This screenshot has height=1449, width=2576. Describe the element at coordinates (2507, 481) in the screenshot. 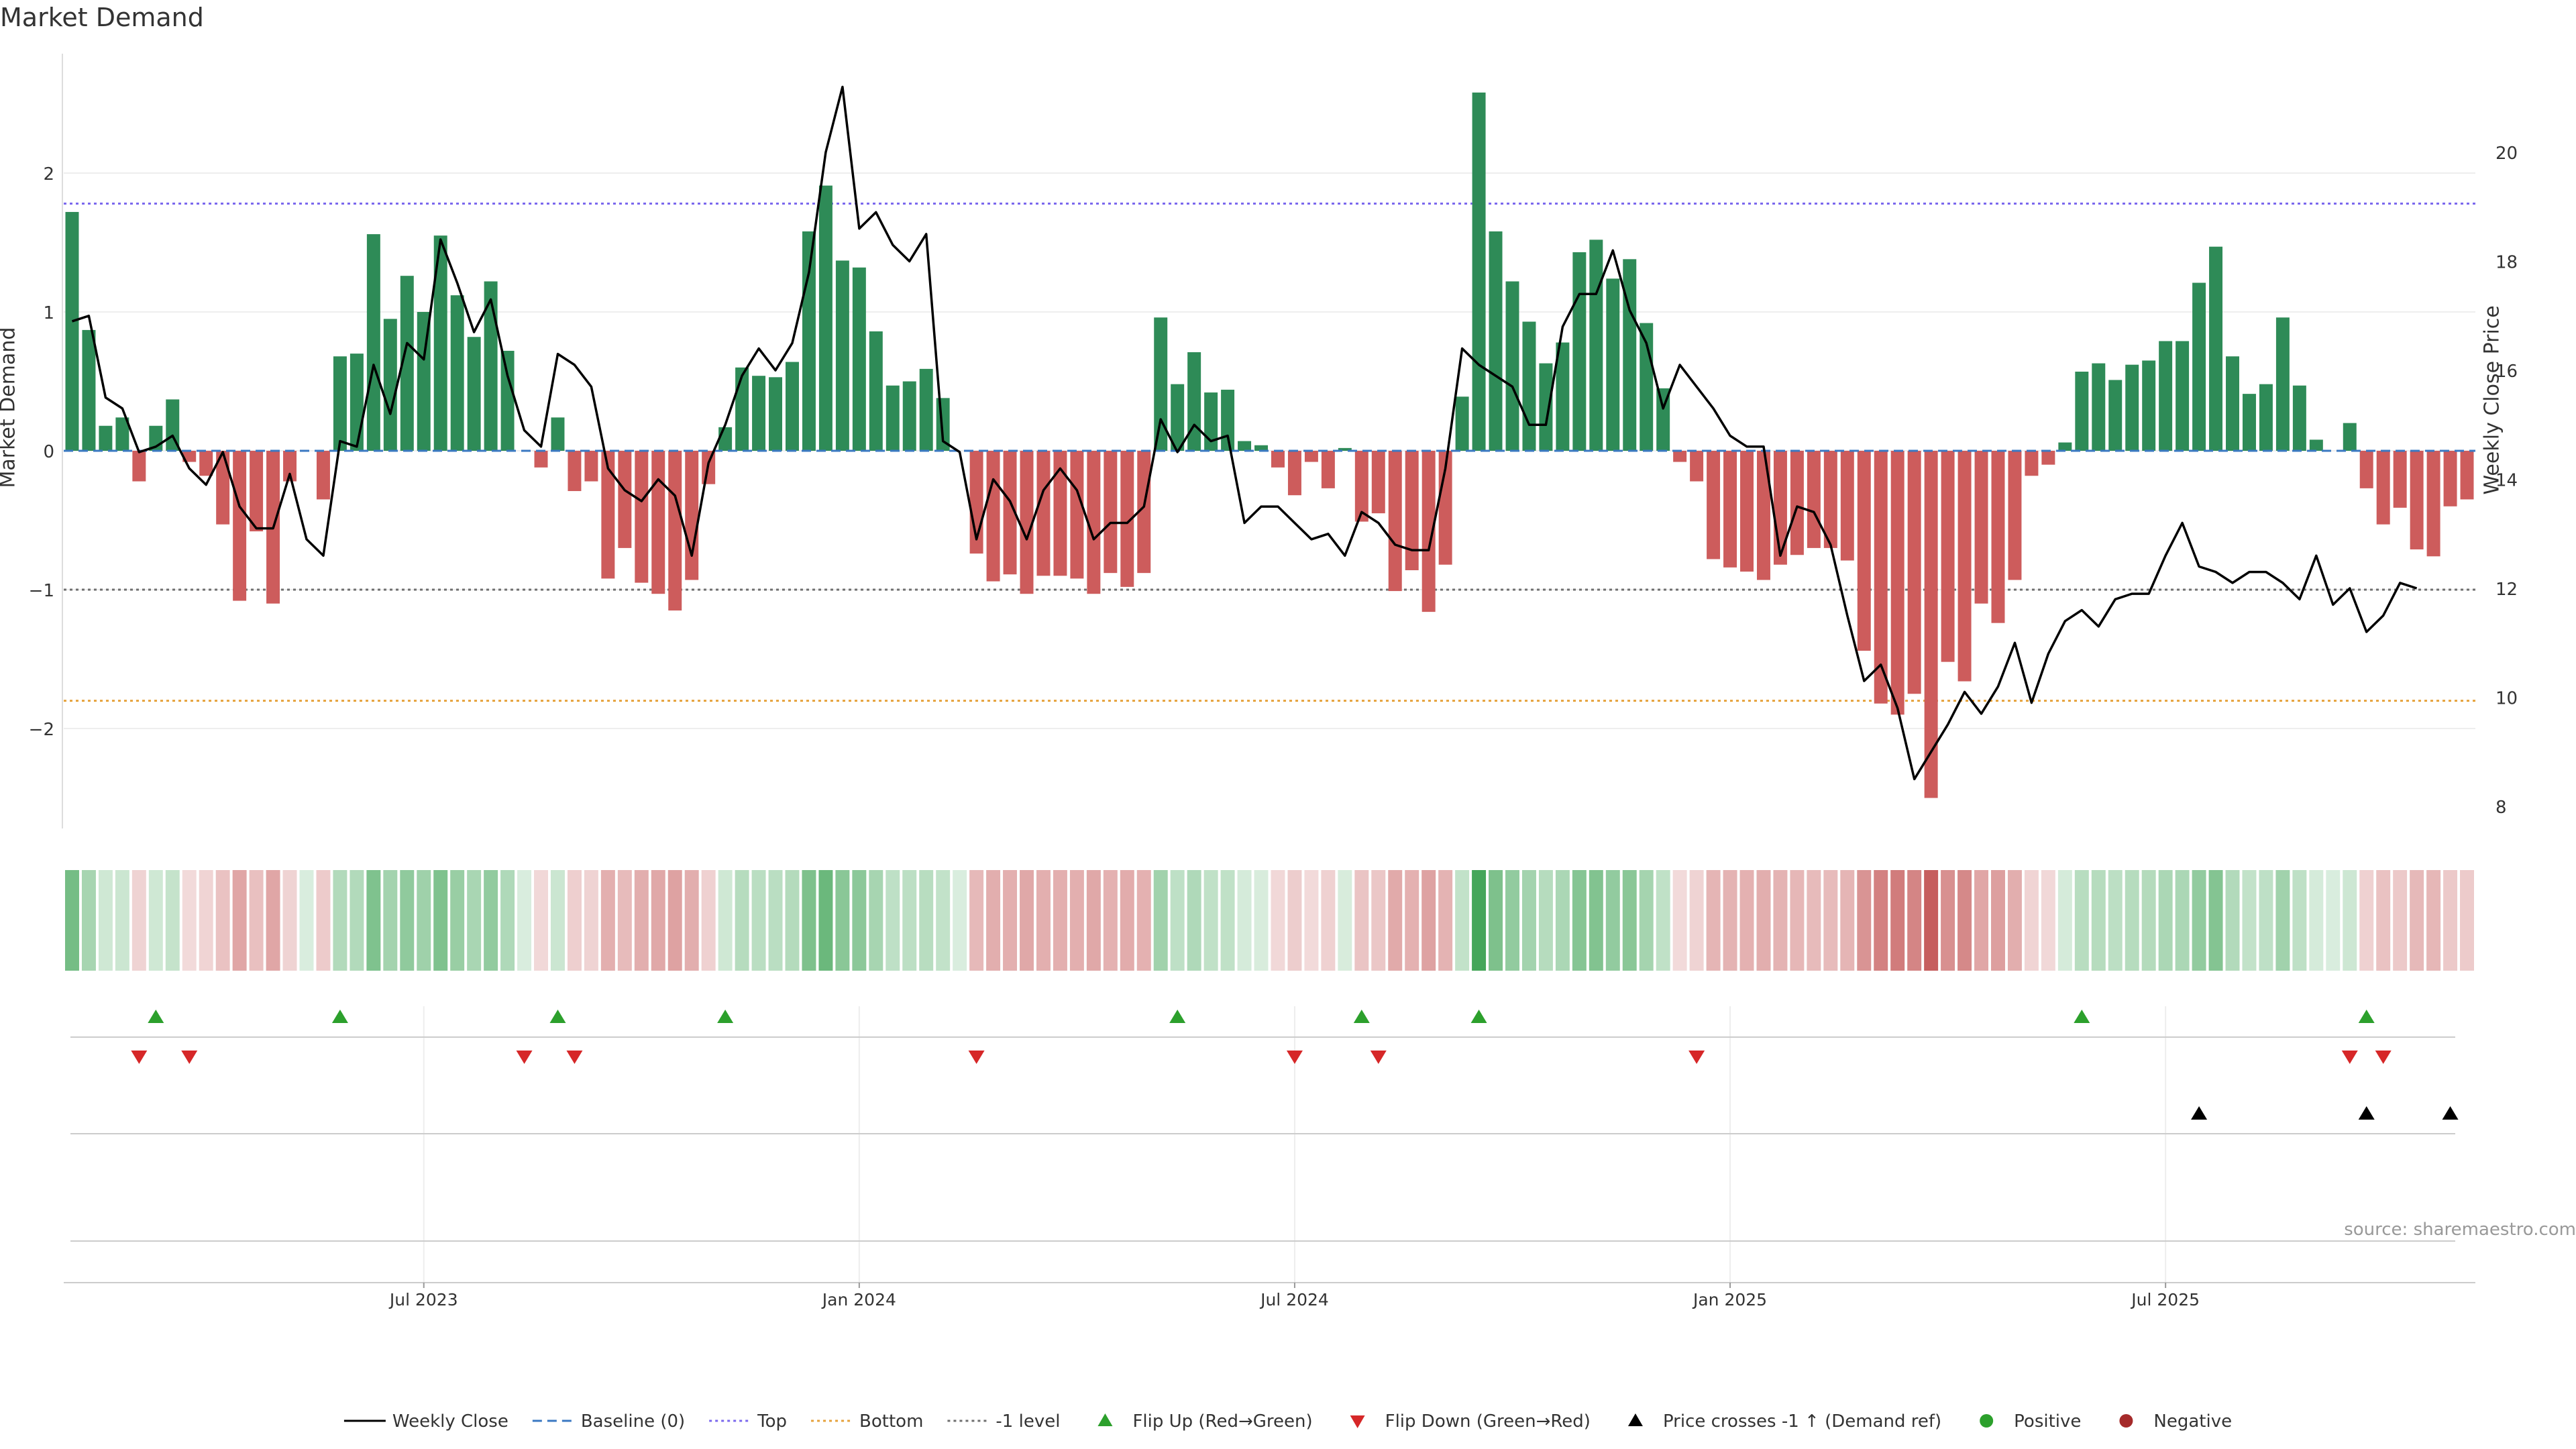

I see `y-tick-right-label: 14` at that location.